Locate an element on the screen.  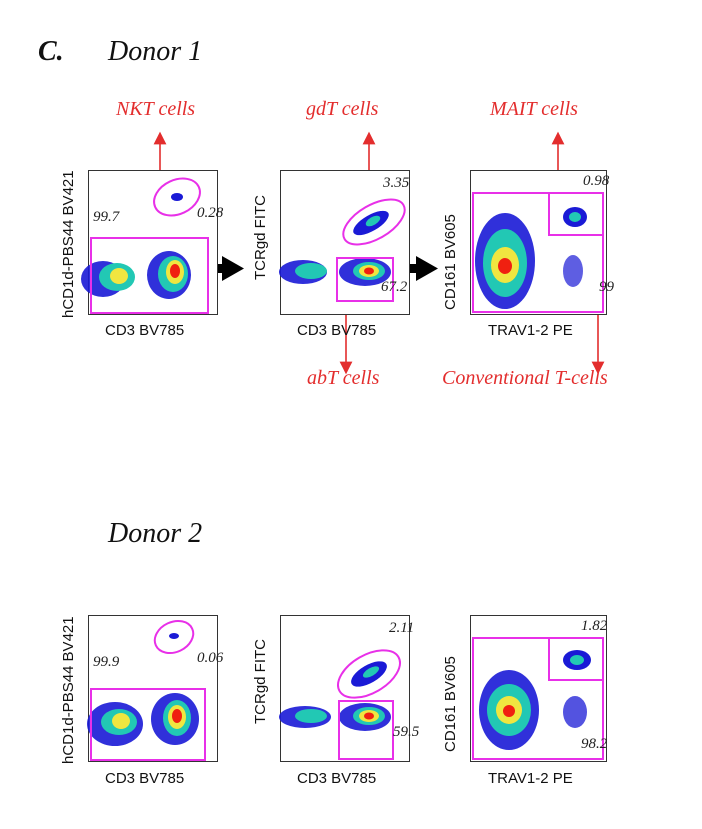
donor-2-title: Donor 2 is located at coordinates (155, 533).